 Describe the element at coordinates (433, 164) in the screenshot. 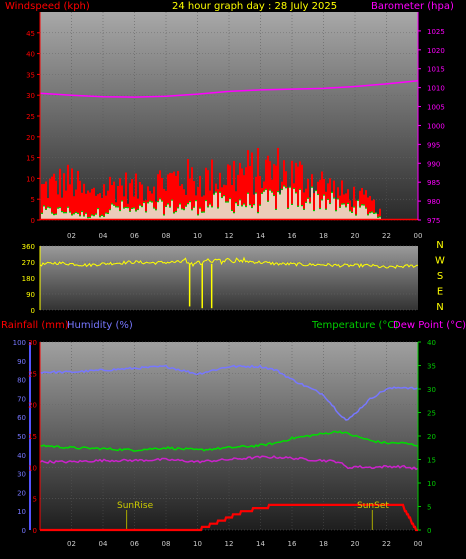

I see `barometer-tick-label: 990` at that location.